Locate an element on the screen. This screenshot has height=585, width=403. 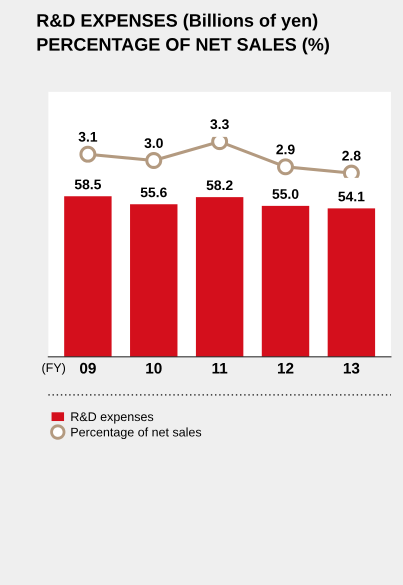
x-axis-title: (FY) is located at coordinates (54, 368).